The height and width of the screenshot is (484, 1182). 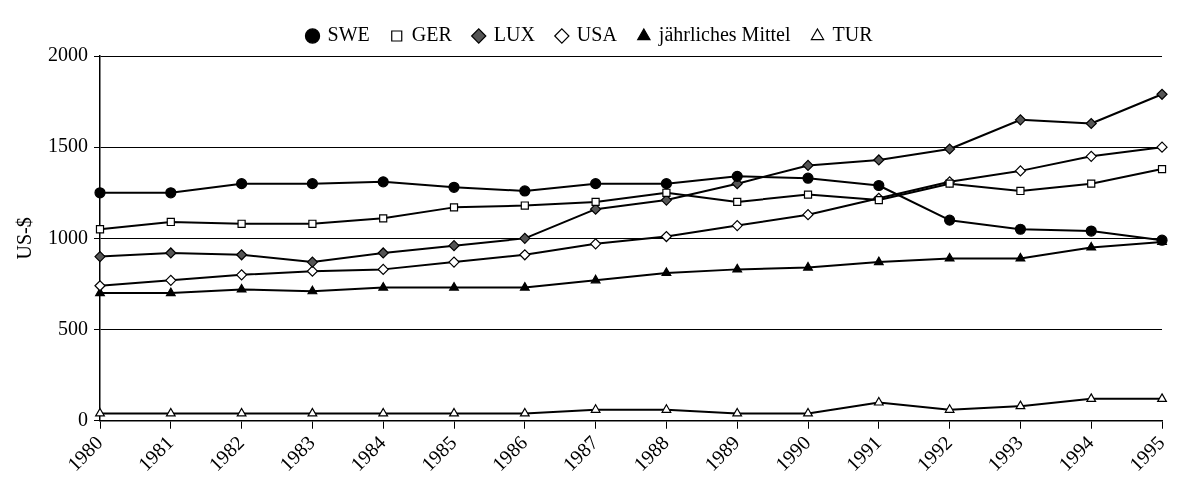 What do you see at coordinates (226, 453) in the screenshot?
I see `x-tick-label: 1982` at bounding box center [226, 453].